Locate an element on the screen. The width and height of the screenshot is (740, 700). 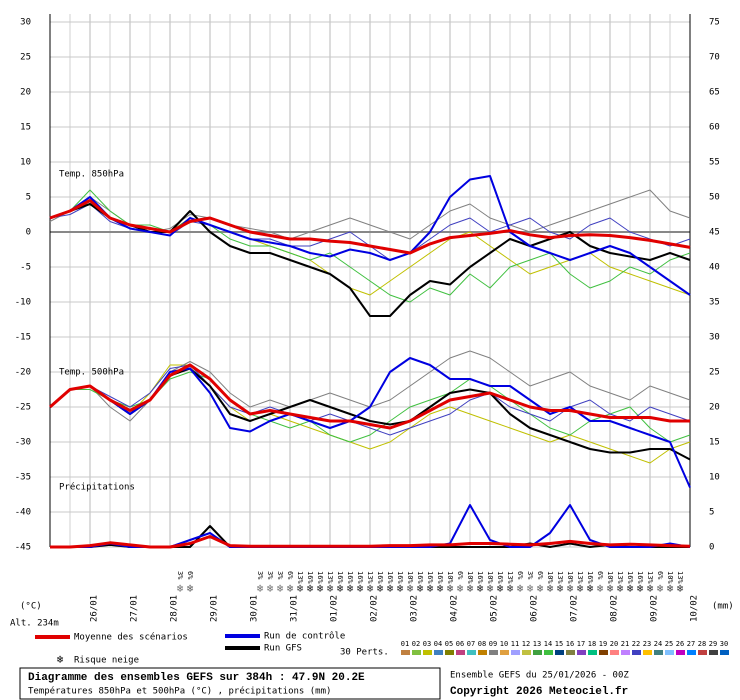
annotation: Temp. 500hPa is located at coordinates (91, 373).